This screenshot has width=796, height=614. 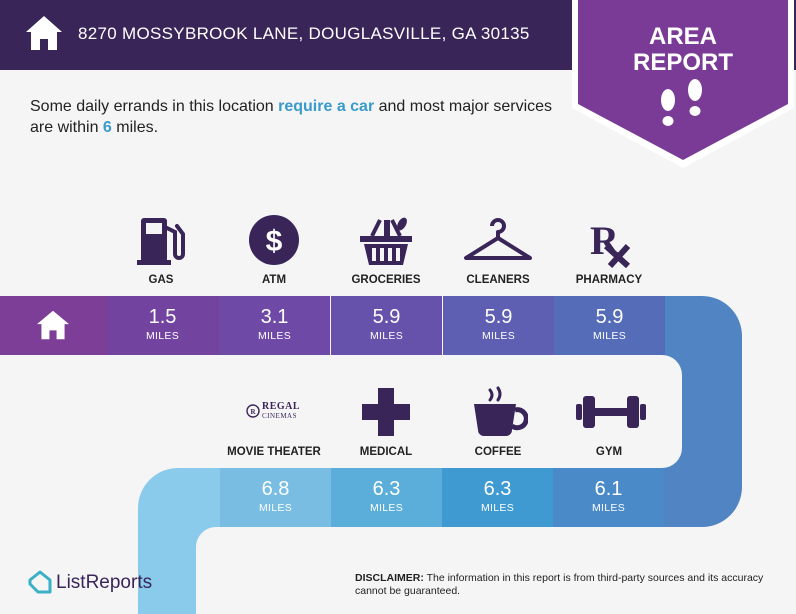 What do you see at coordinates (386, 452) in the screenshot?
I see `category-label: MEDICAL` at bounding box center [386, 452].